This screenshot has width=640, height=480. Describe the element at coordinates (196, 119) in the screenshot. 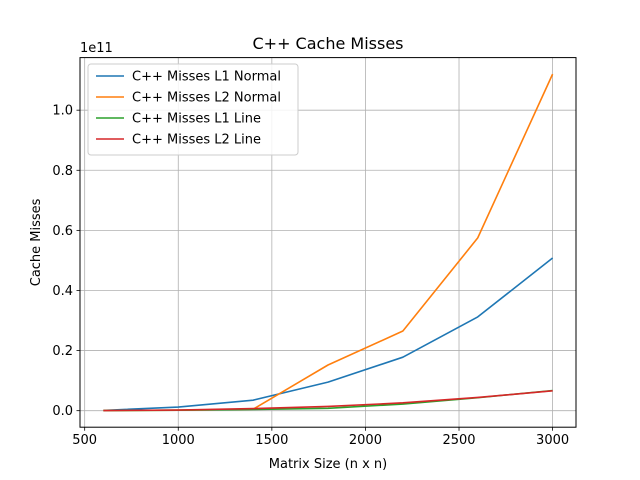

I see `legend-label: C++ Misses L1 Line` at that location.